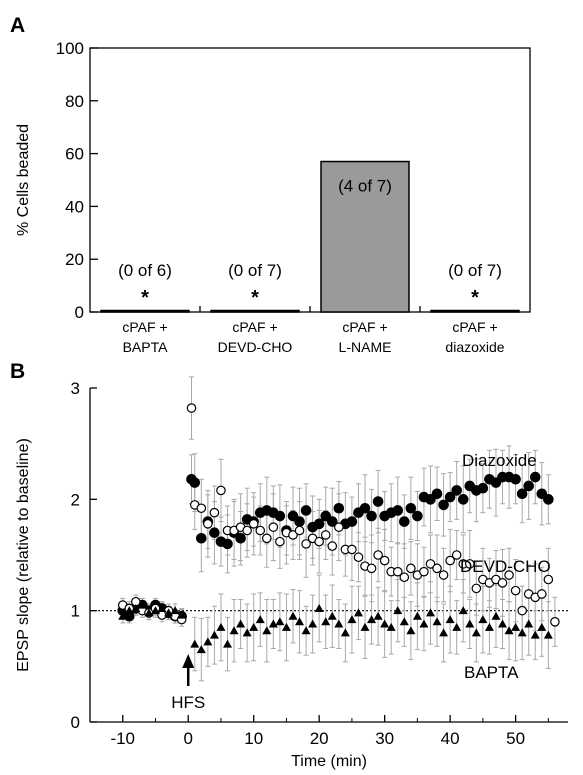 This screenshot has width=583, height=775. Describe the element at coordinates (365, 186) in the screenshot. I see `count-annotation: (4 of 7)` at that location.